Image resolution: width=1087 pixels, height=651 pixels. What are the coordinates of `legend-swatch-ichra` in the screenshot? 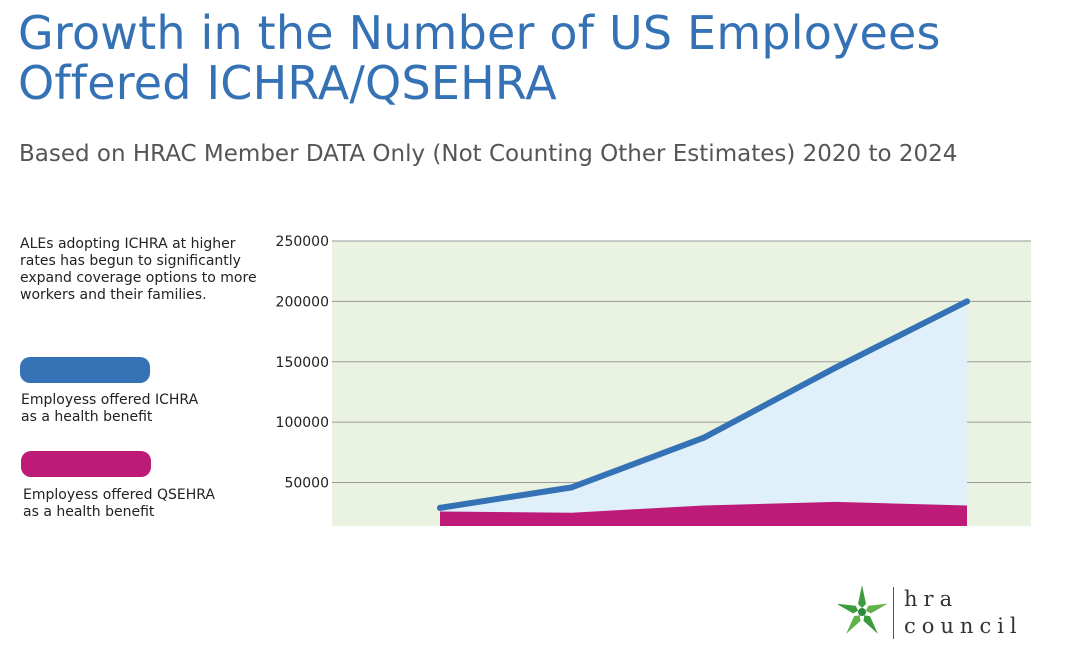 It's located at (85, 370).